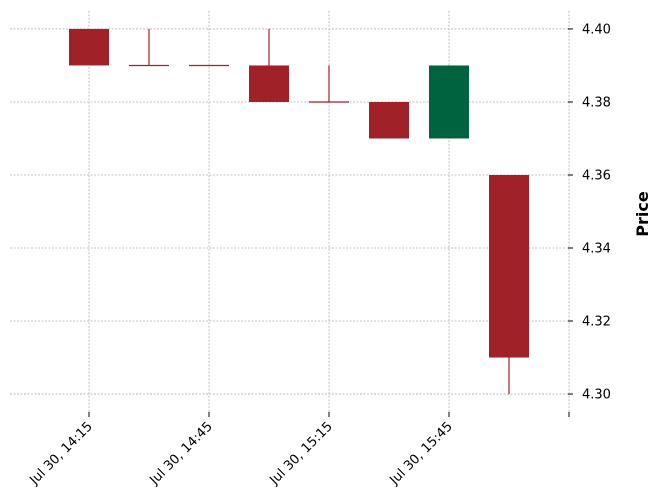 The height and width of the screenshot is (503, 660). Describe the element at coordinates (420, 453) in the screenshot. I see `x-tick-label-3: Jul 30, 15:45` at that location.